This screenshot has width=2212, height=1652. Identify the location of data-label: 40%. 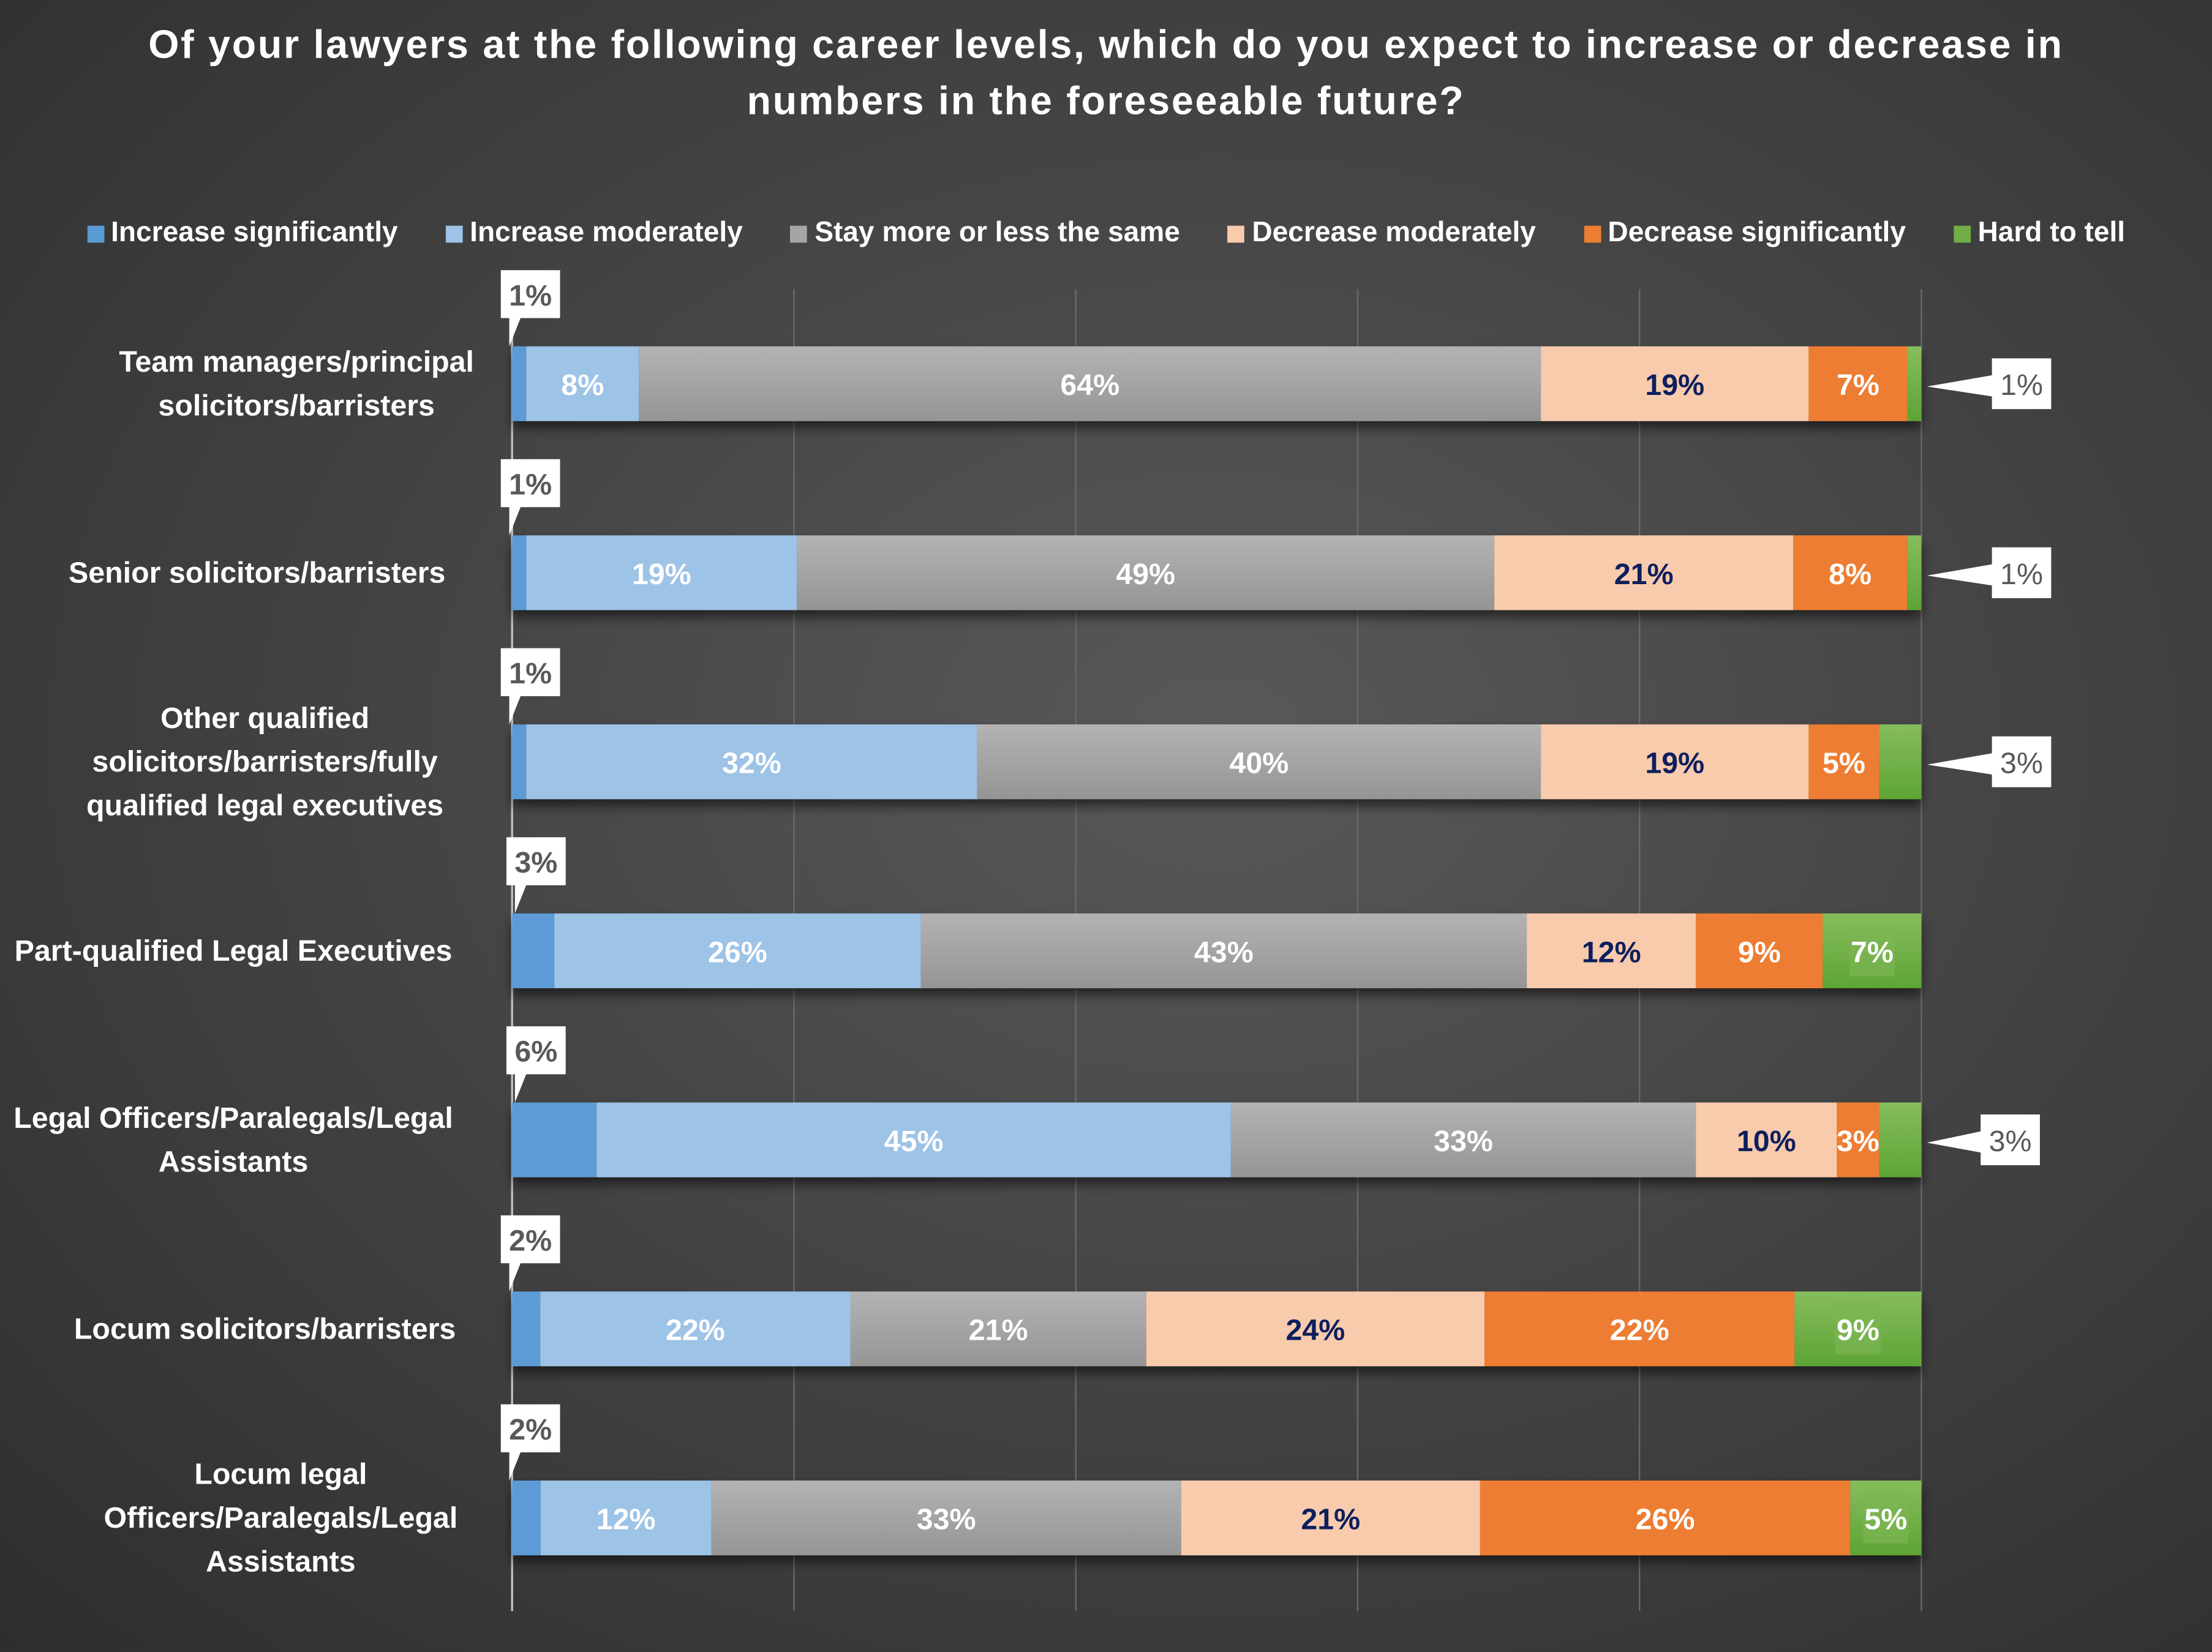
(1258, 764).